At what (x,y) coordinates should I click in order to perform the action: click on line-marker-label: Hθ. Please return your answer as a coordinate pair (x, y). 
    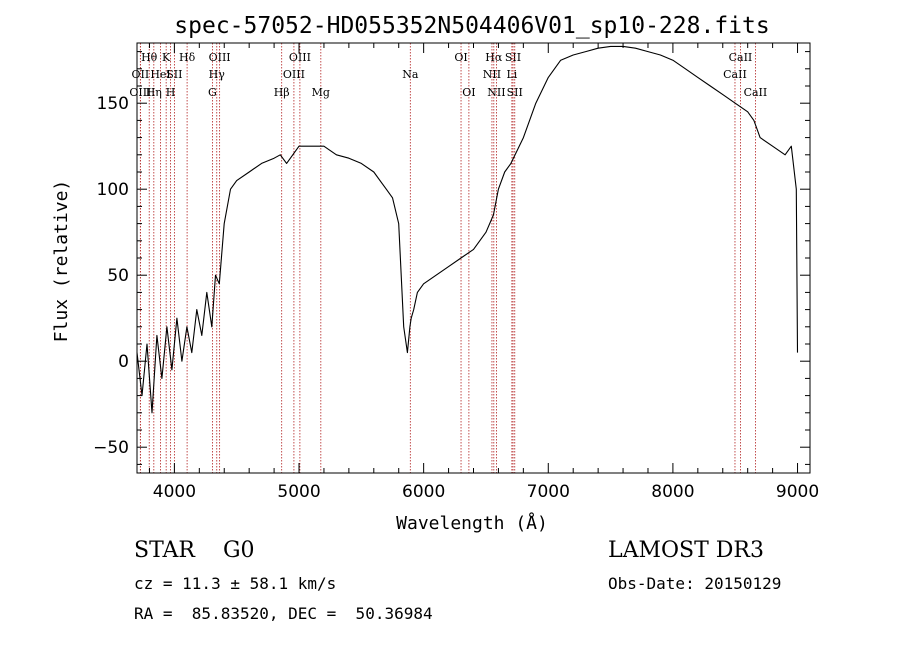
    Looking at the image, I should click on (149, 57).